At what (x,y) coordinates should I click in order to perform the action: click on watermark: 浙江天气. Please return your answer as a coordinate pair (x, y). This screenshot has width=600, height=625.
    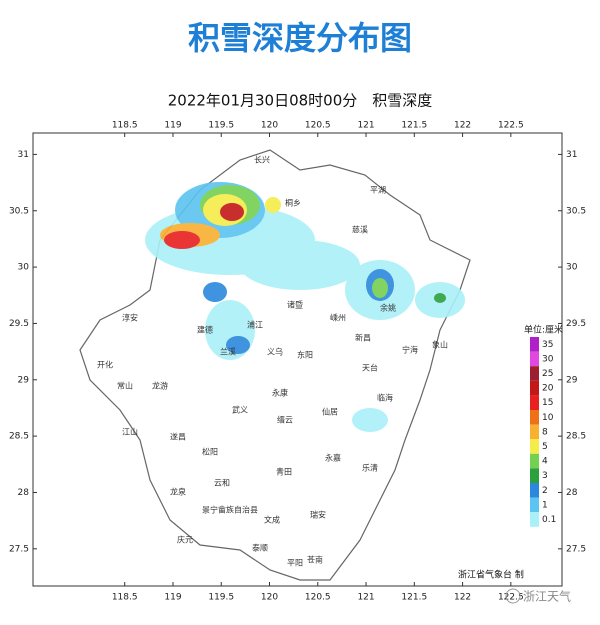
    Looking at the image, I should click on (547, 596).